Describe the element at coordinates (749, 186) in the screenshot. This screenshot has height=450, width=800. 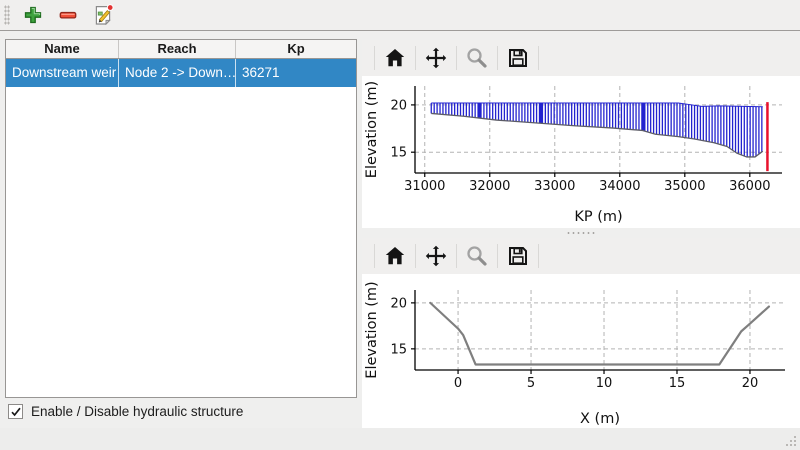
I see `svg-text: 36000` at that location.